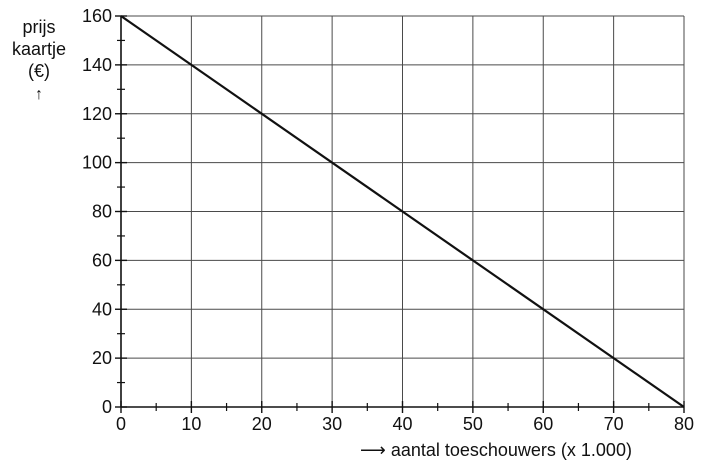 Image resolution: width=702 pixels, height=466 pixels. I want to click on y-axis-label-line-1: prijs, so click(39, 27).